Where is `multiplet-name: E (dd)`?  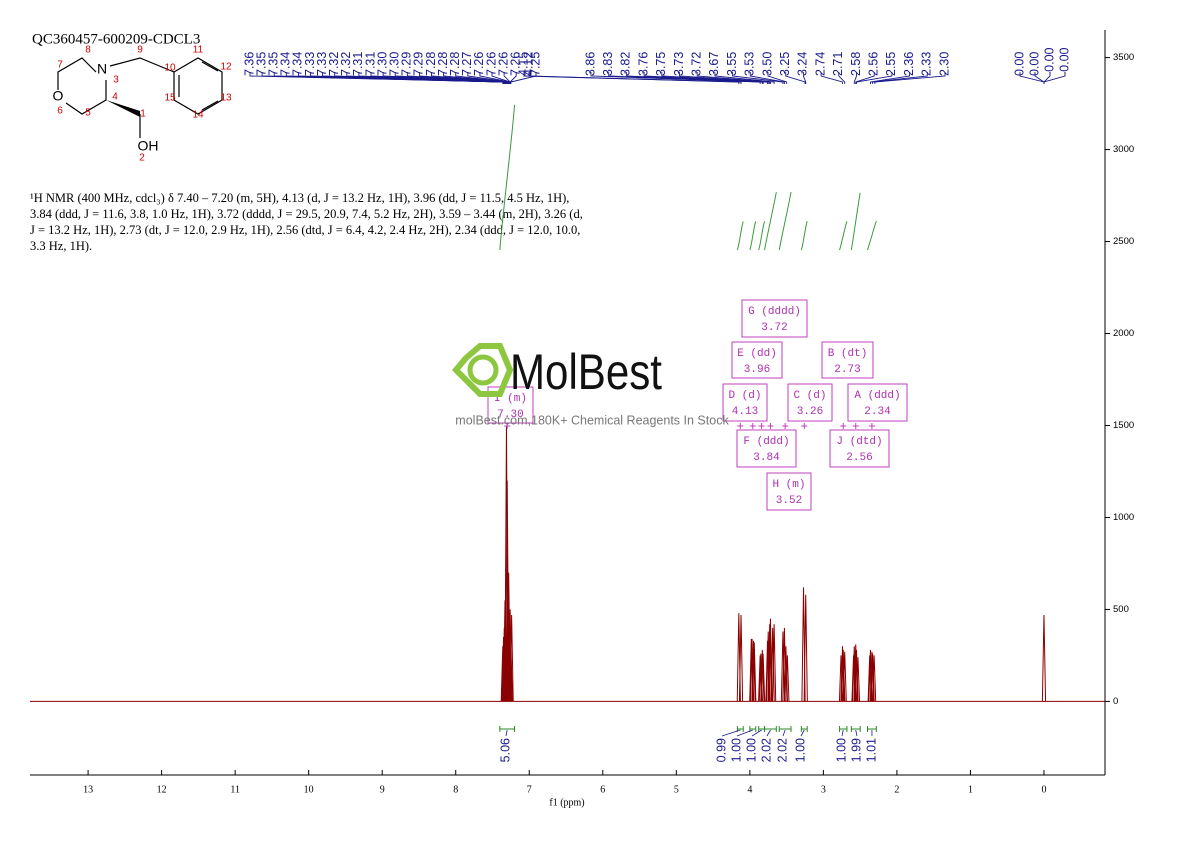
multiplet-name: E (dd) is located at coordinates (757, 354).